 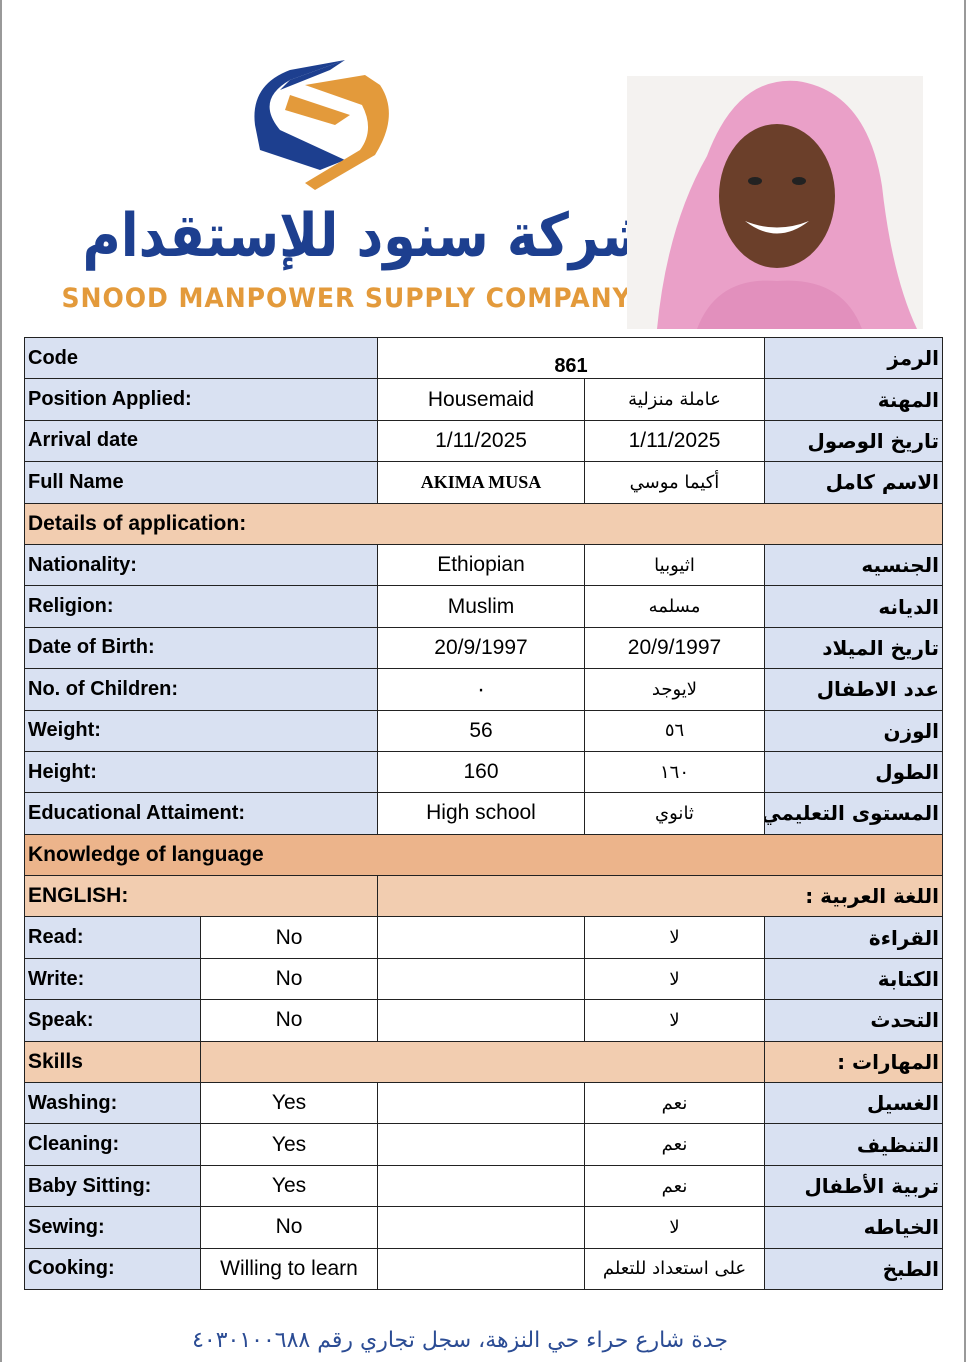 I want to click on label-ar: المهنة, so click(x=853, y=399).